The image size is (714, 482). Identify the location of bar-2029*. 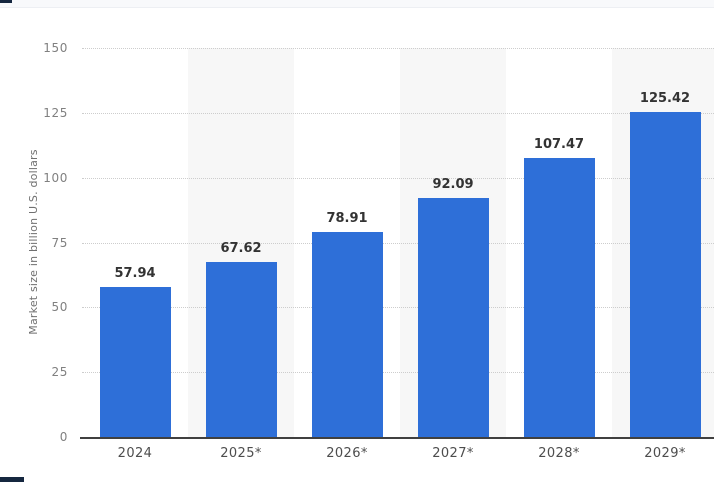
(665, 274).